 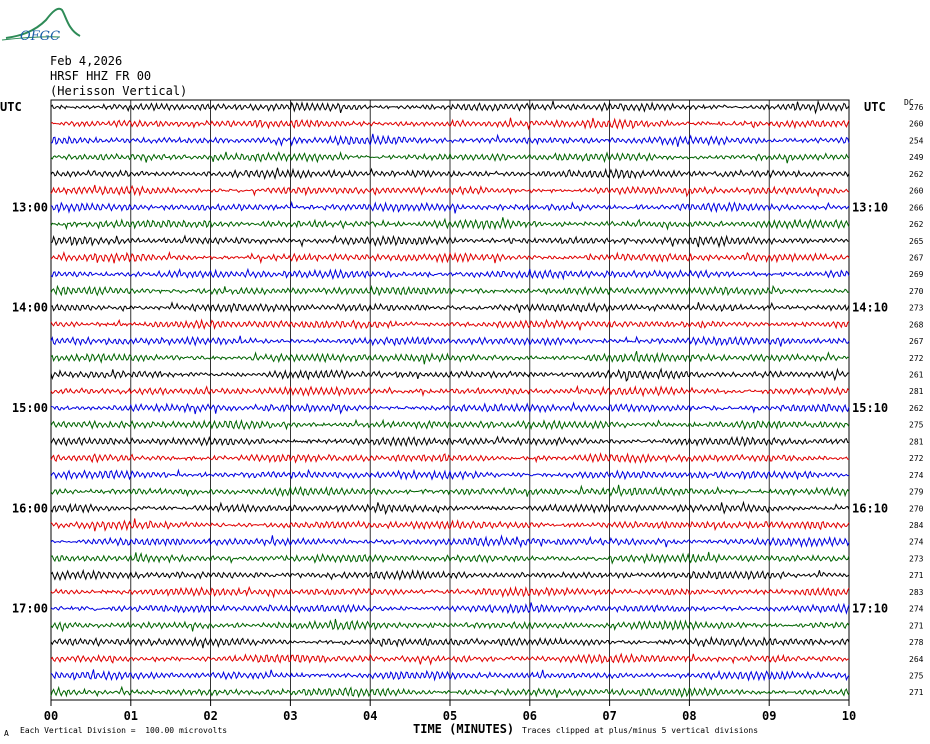 I want to click on dc-offset-value: 266, so click(x=916, y=207).